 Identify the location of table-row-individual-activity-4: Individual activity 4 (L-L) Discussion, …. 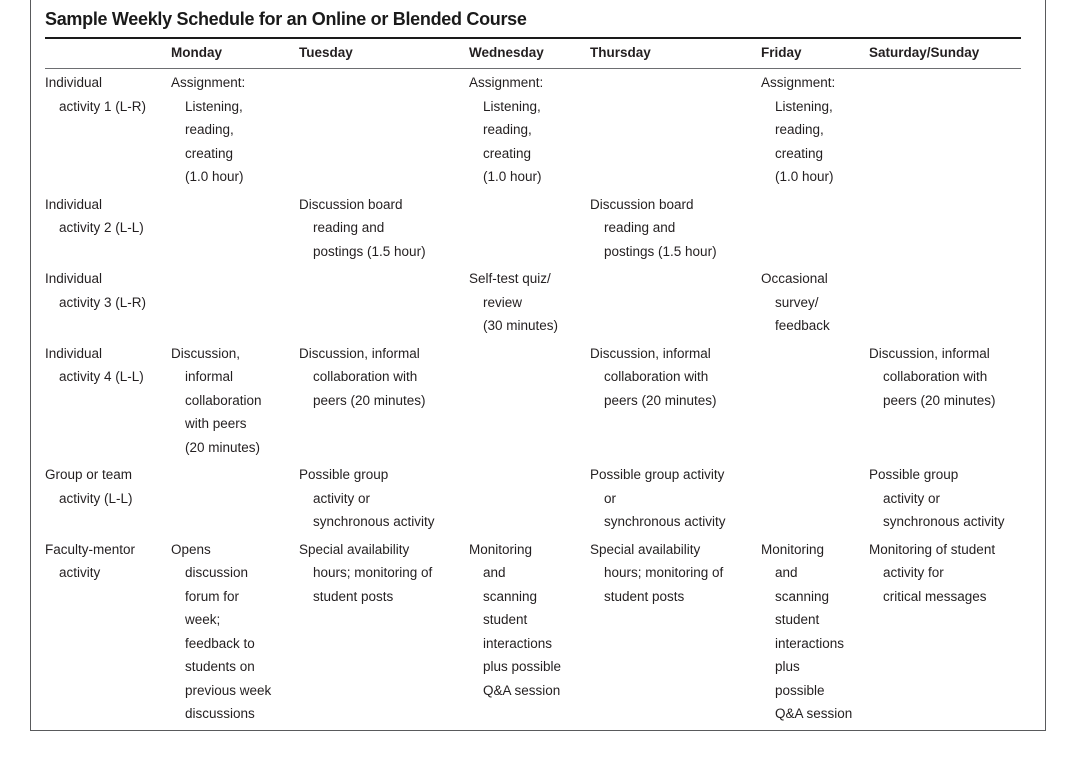
(533, 403).